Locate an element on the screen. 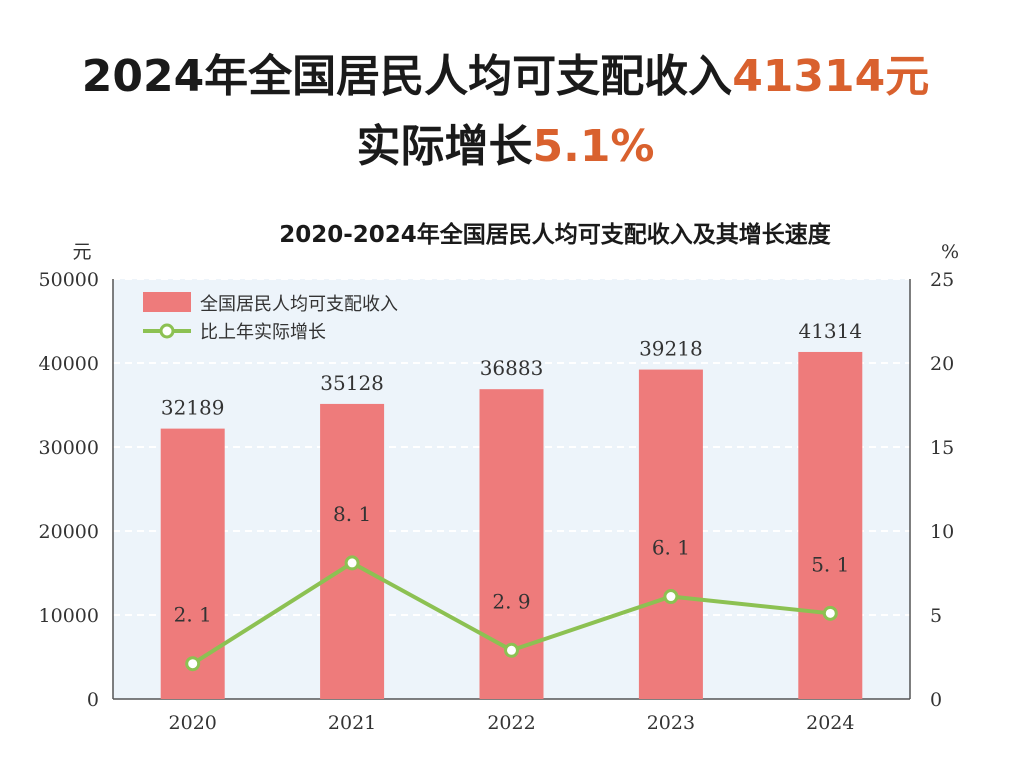  y-left-tick-label: 50000 is located at coordinates (69, 280).